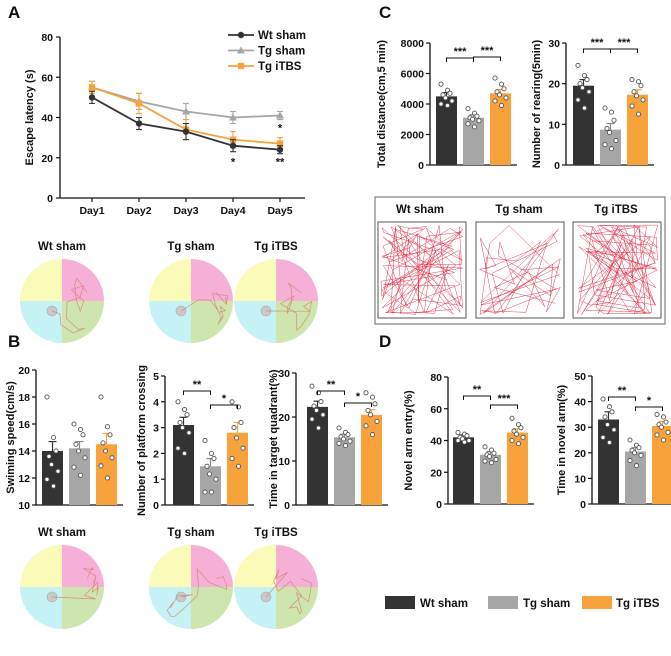 Image resolution: width=671 pixels, height=656 pixels. I want to click on bar-wt, so click(608, 461).